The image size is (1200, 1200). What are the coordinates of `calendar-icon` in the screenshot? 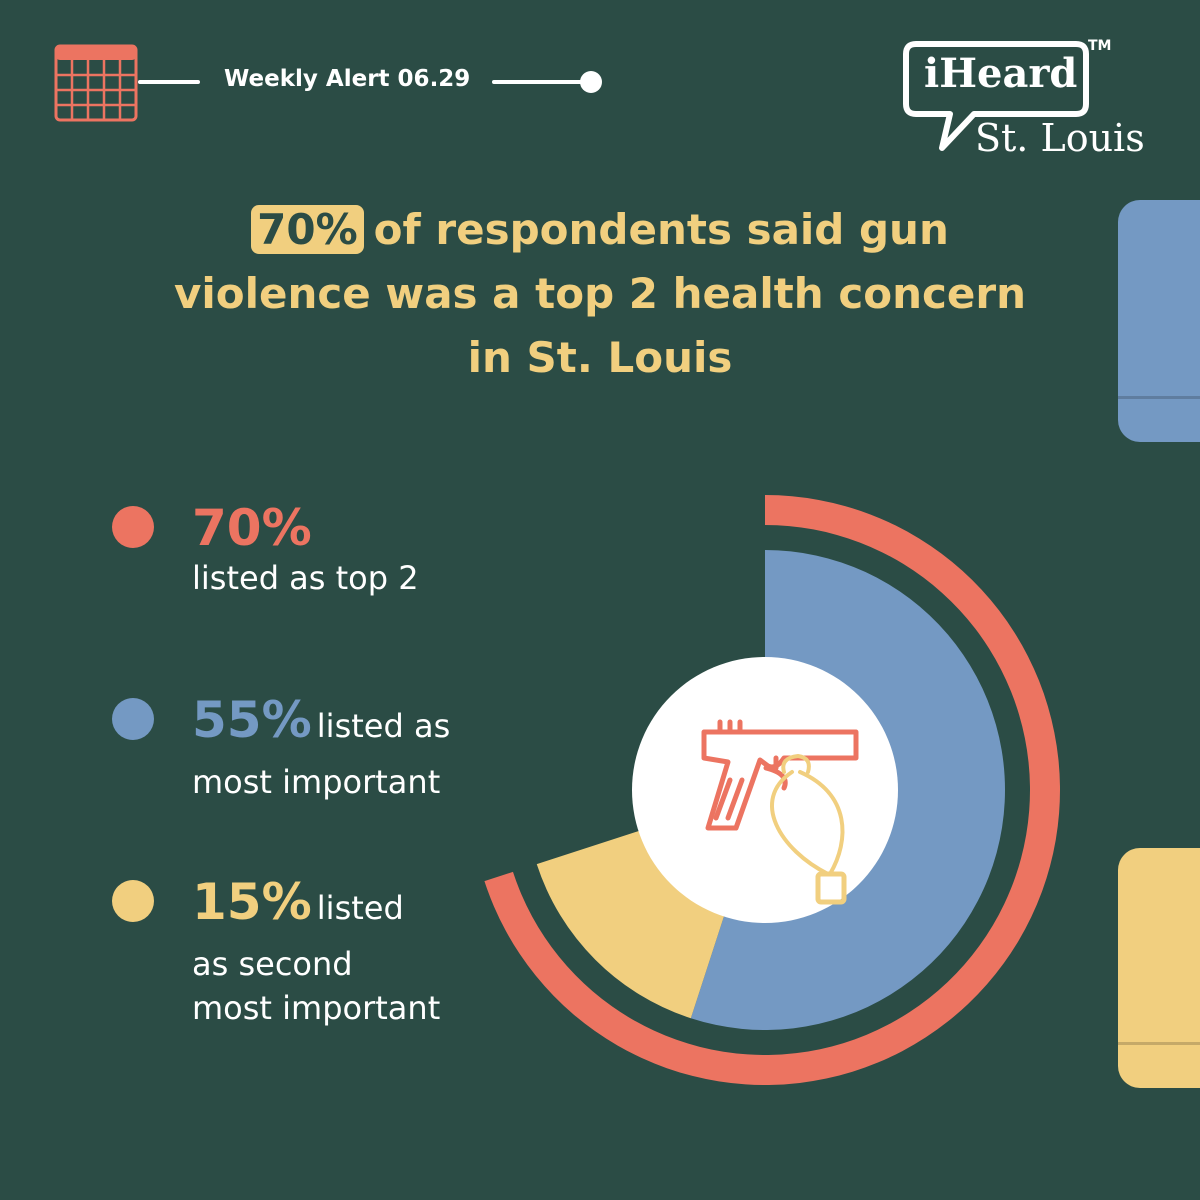 It's located at (96, 83).